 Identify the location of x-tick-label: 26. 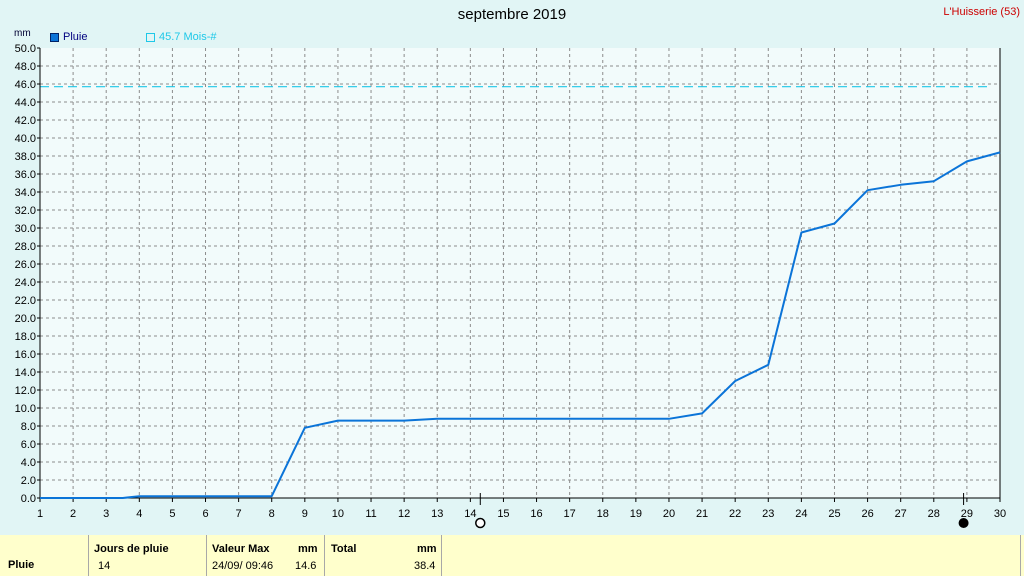
(867, 514).